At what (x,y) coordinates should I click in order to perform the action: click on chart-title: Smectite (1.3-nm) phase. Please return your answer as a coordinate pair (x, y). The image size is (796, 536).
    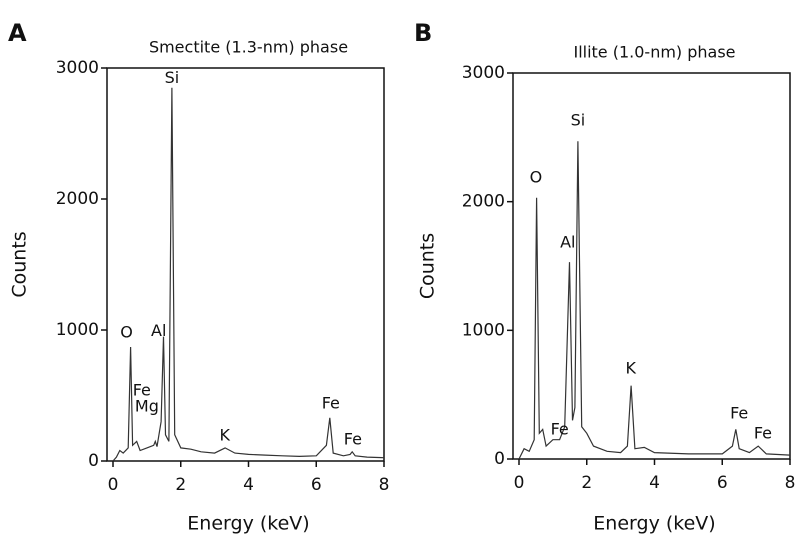
    Looking at the image, I should click on (248, 47).